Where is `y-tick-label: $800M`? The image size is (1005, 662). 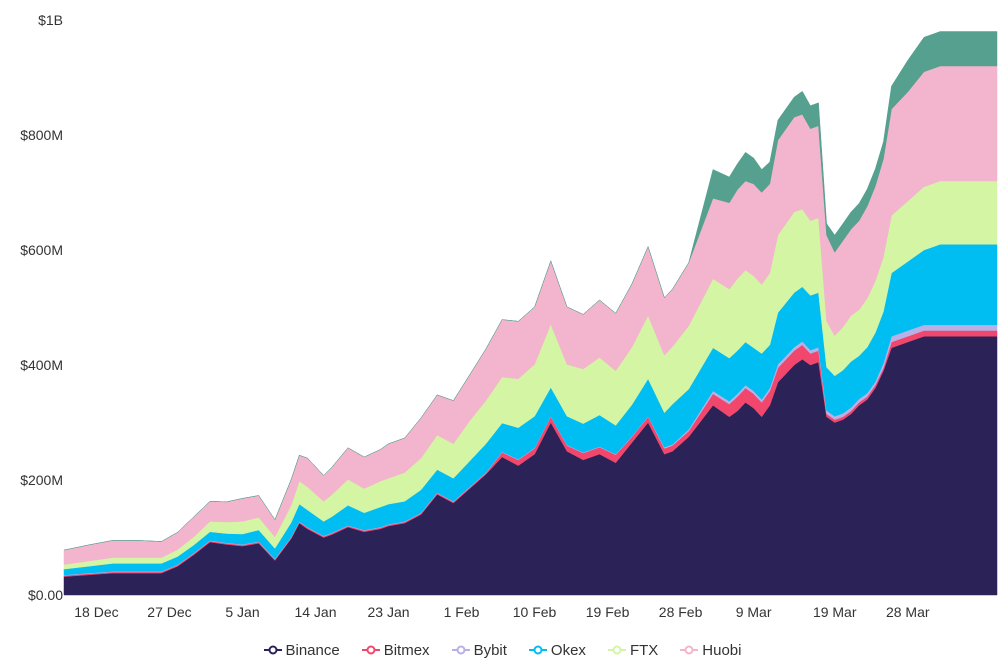
y-tick-label: $800M is located at coordinates (41, 135).